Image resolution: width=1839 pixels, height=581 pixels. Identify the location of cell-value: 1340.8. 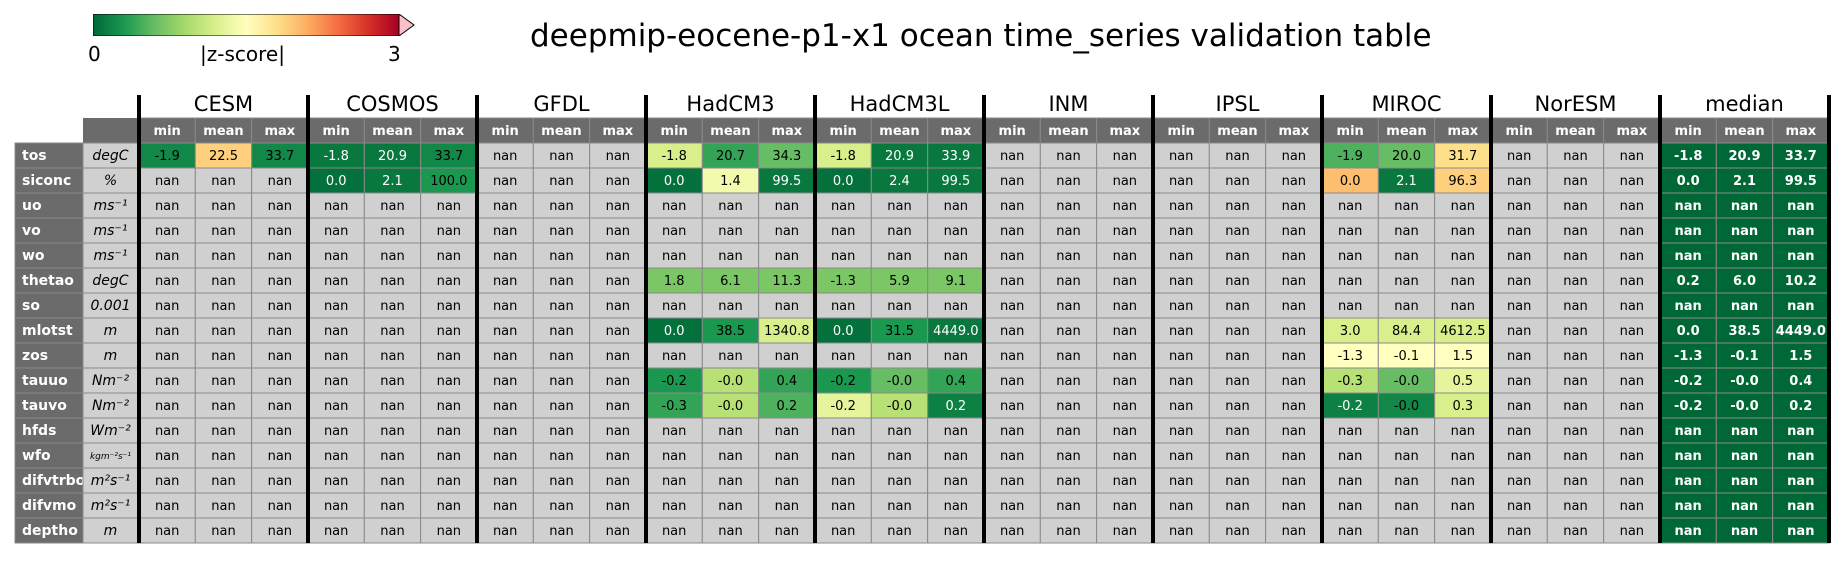
(787, 331).